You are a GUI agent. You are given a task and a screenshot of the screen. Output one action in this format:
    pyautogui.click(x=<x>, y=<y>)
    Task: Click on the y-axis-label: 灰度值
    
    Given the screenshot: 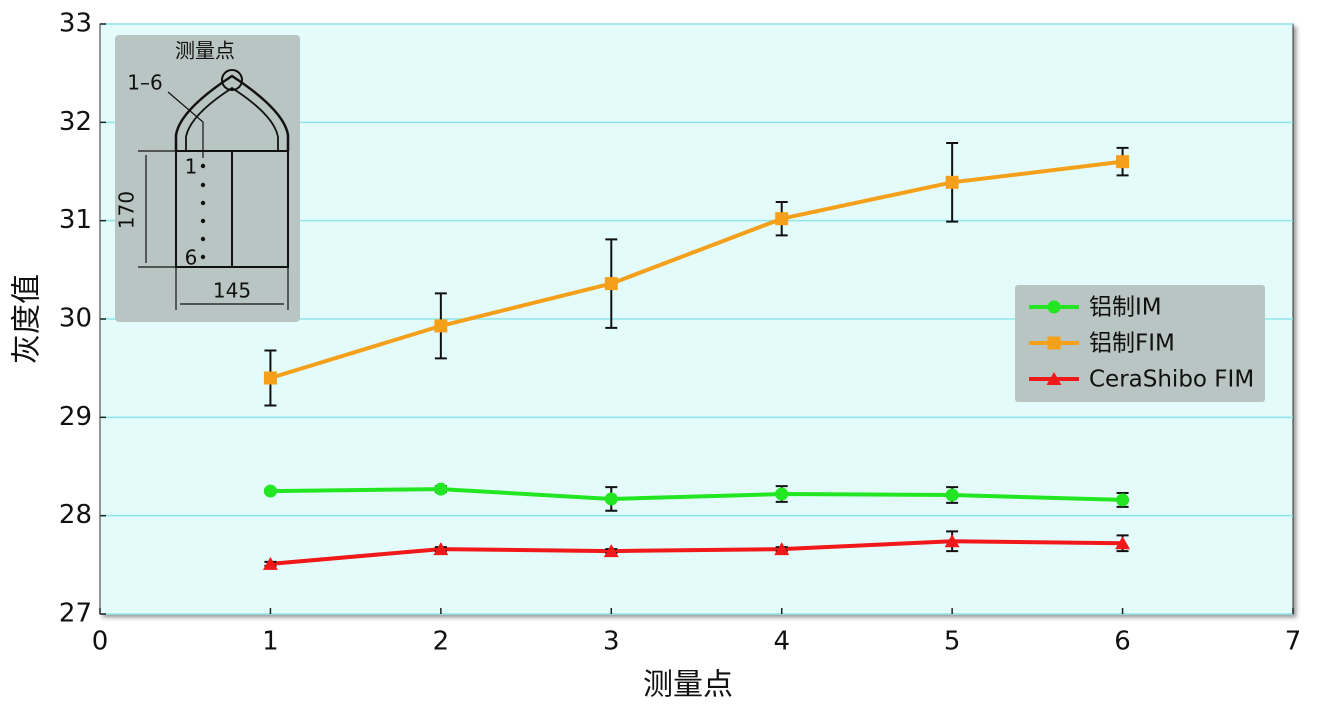 What is the action you would take?
    pyautogui.click(x=27, y=319)
    